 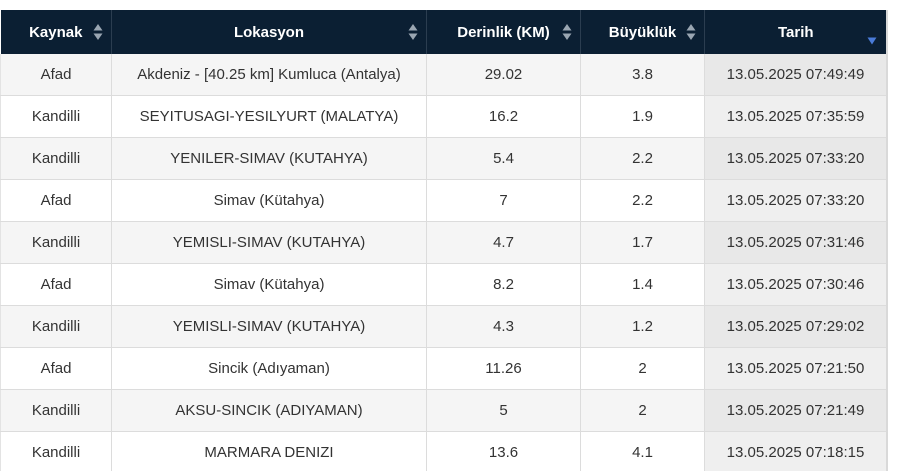 I want to click on column-header-label: Tarih, so click(x=795, y=32).